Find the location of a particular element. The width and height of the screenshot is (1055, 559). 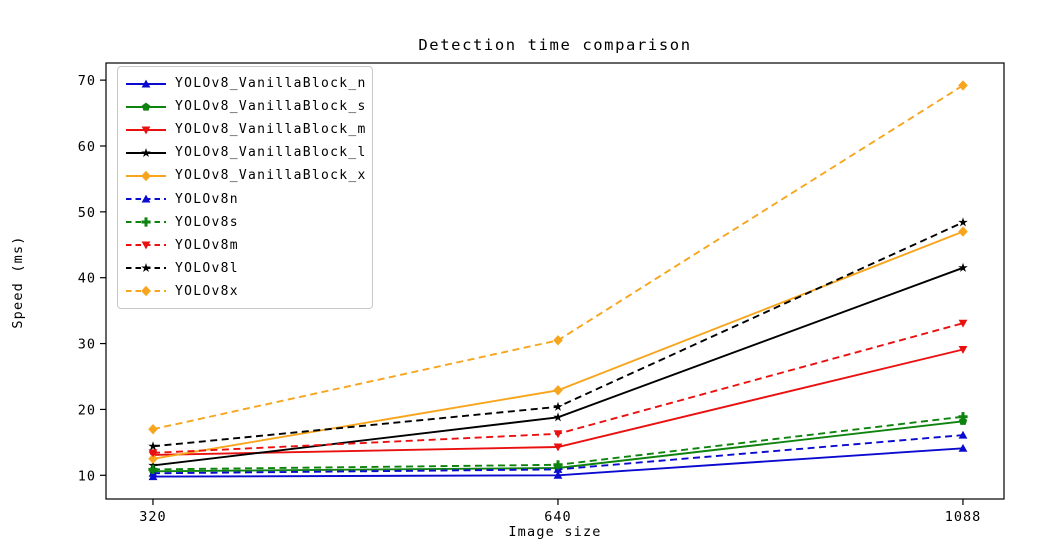

legend-item-YOLOv8_VanillaBlock_s: YOLOv8_VanillaBlock_s is located at coordinates (246, 106).